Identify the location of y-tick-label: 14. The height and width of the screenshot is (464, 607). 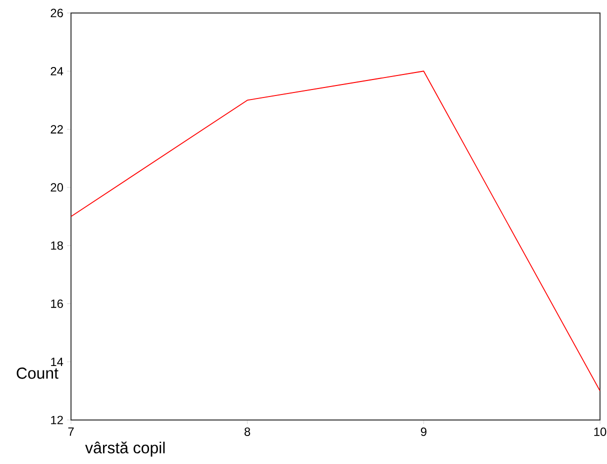
(57, 362).